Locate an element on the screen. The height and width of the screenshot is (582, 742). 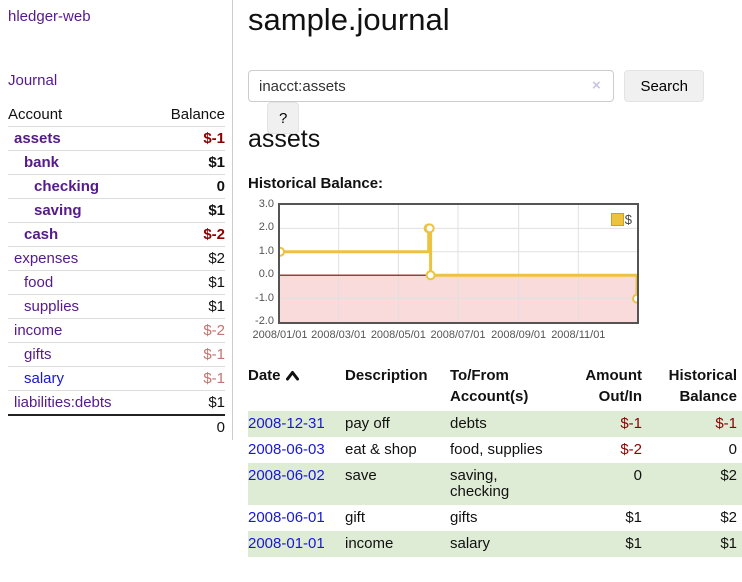
chart-legend: $ is located at coordinates (621, 219).